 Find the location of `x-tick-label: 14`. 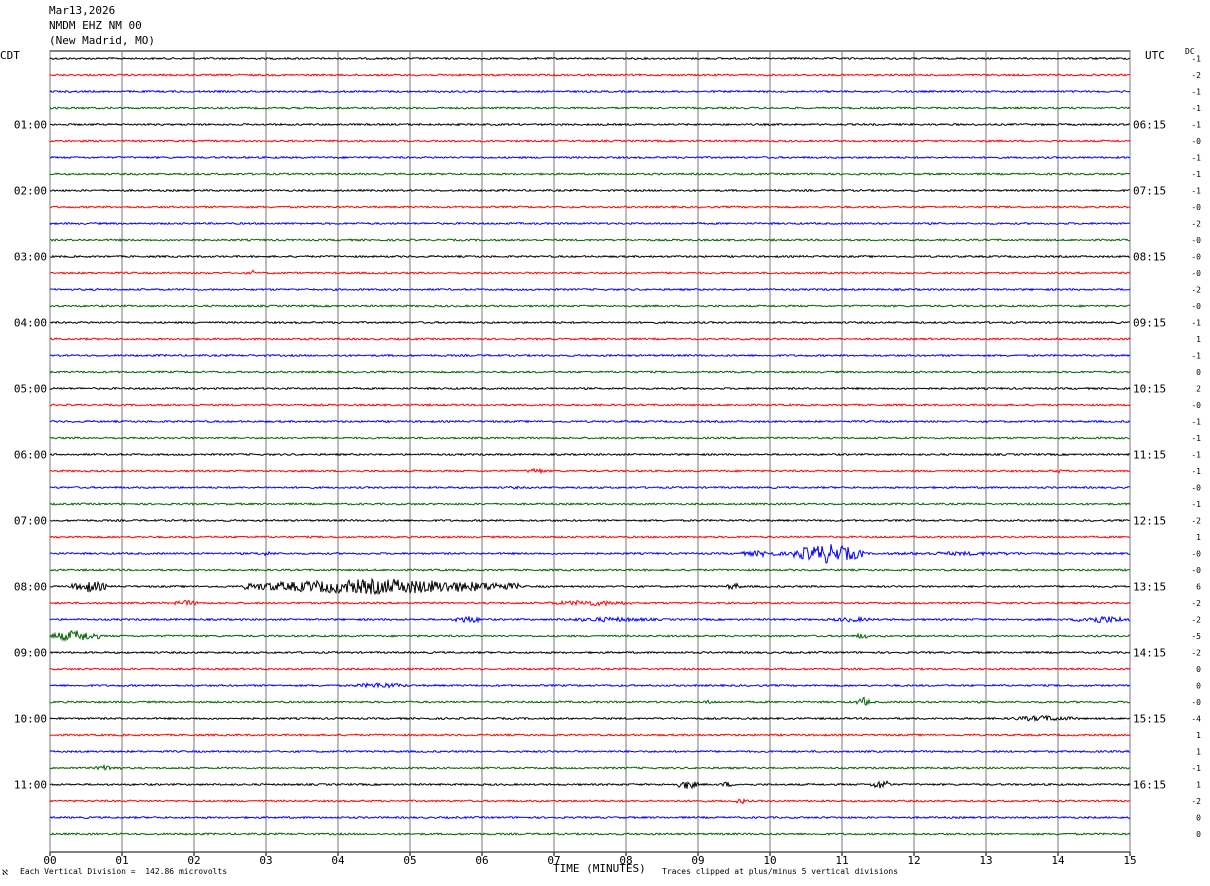

x-tick-label: 14 is located at coordinates (1058, 860).